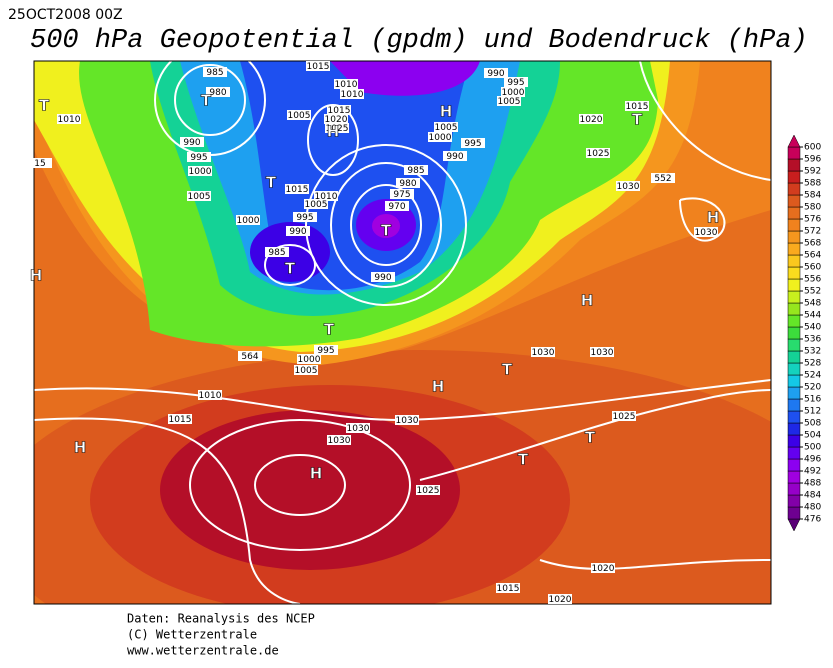  I want to click on footer-line: (C) Wetterzentrale, so click(192, 635).